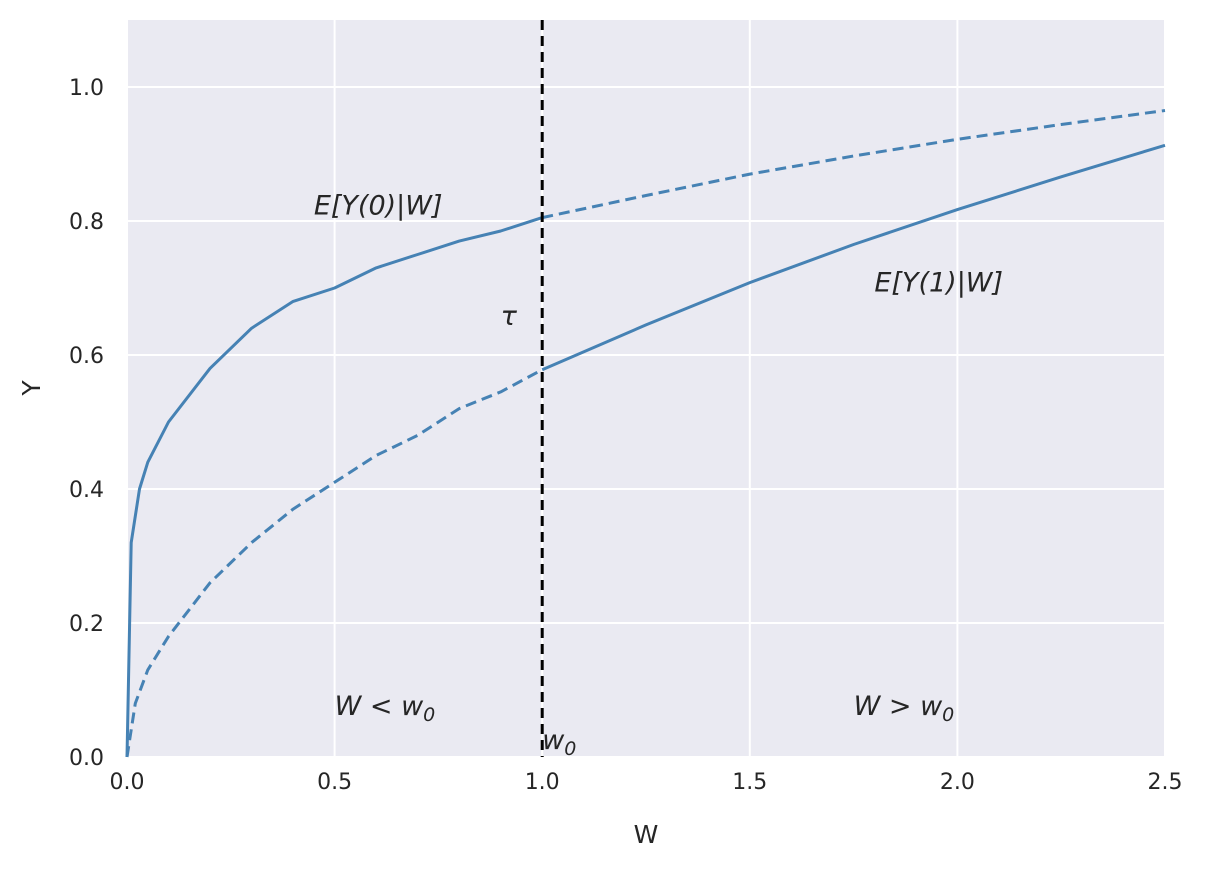  I want to click on x-tick-label: 0.0, so click(127, 782).